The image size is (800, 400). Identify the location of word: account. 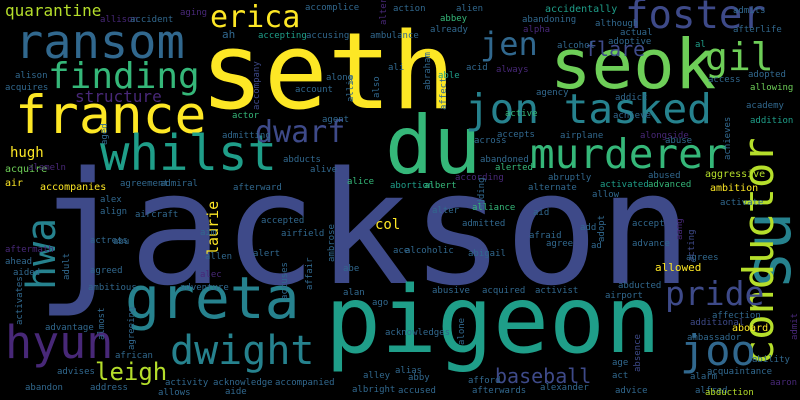
(314, 90).